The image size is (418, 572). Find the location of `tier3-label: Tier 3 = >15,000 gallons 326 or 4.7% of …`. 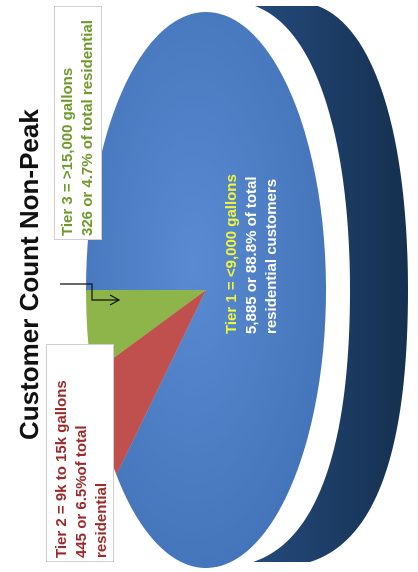

tier3-label: Tier 3 = >15,000 gallons 326 or 4.7% of … is located at coordinates (78, 128).